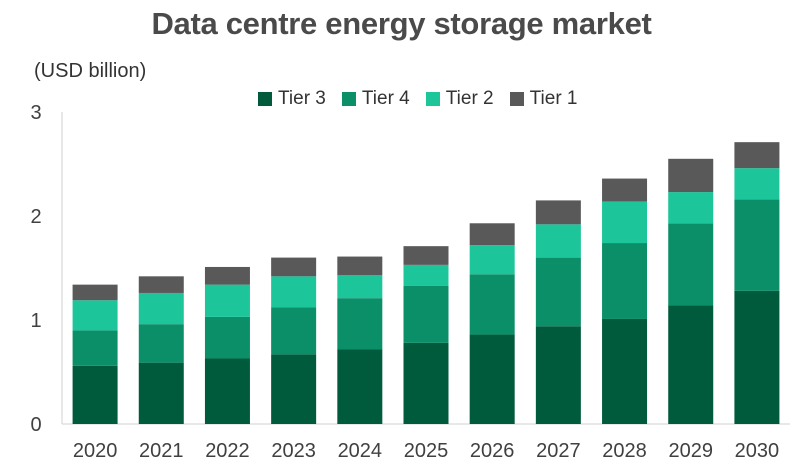  I want to click on bar-segment-tier-1-2023, so click(294, 267).